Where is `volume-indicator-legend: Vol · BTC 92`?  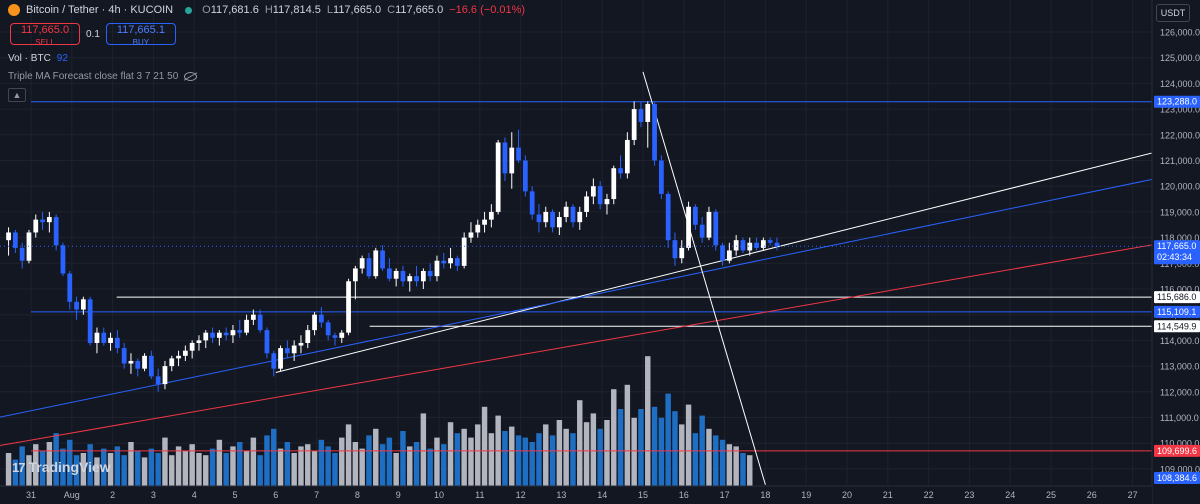
volume-indicator-legend: Vol · BTC 92 is located at coordinates (38, 58).